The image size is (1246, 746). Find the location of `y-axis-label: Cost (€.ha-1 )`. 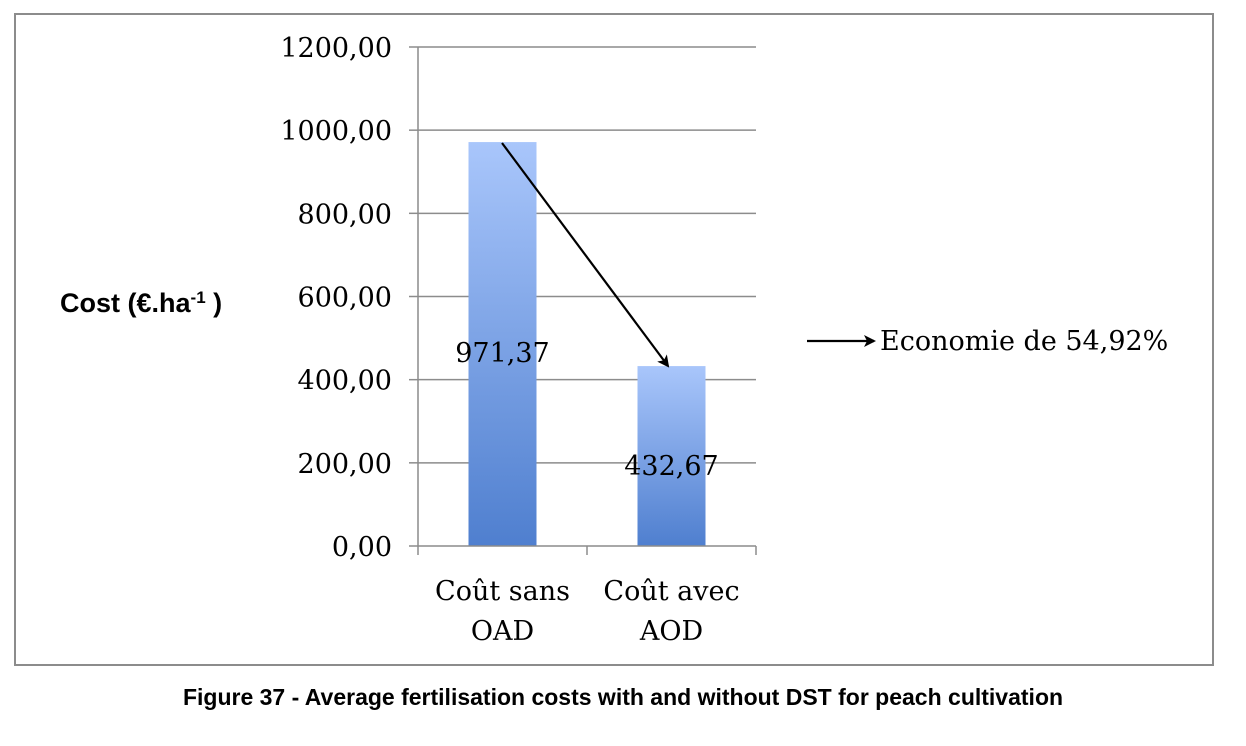

y-axis-label: Cost (€.ha-1 ) is located at coordinates (141, 303).